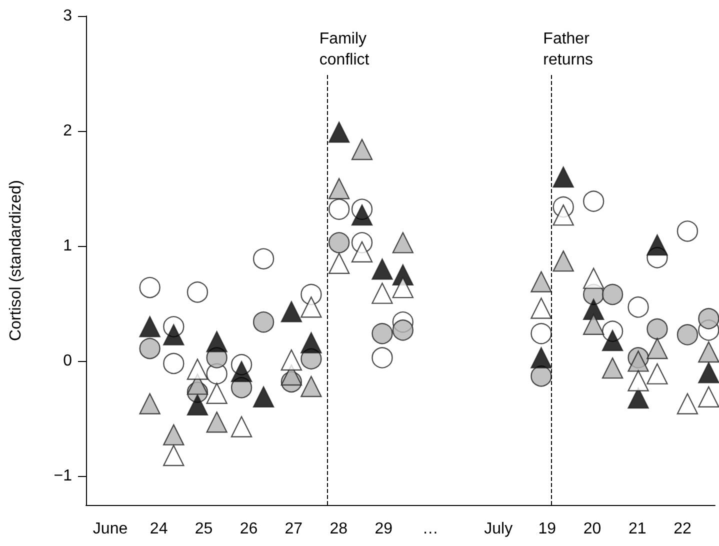  I want to click on x-tick-label: 21, so click(637, 529).